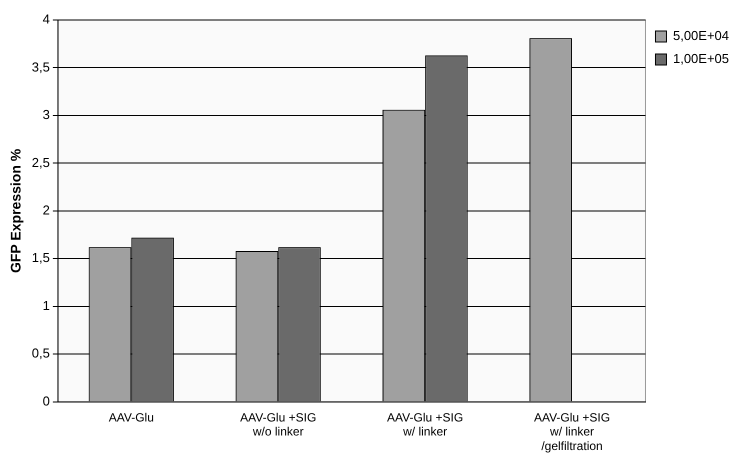  Describe the element at coordinates (46, 305) in the screenshot. I see `y-tick-label: 1` at that location.